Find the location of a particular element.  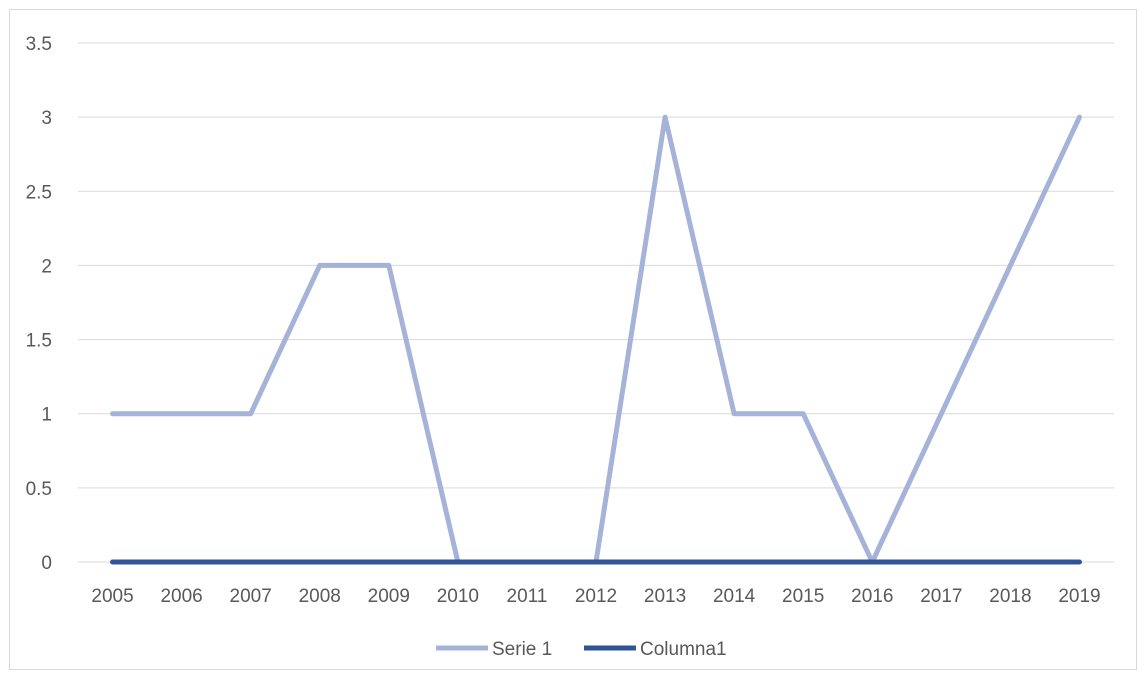

x-tick-label: 2008 is located at coordinates (320, 596).